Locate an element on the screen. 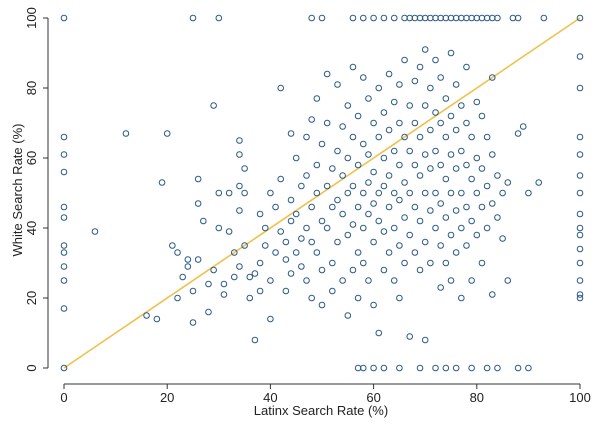 This screenshot has width=600, height=427. y-tick-label: 20 is located at coordinates (31, 298).